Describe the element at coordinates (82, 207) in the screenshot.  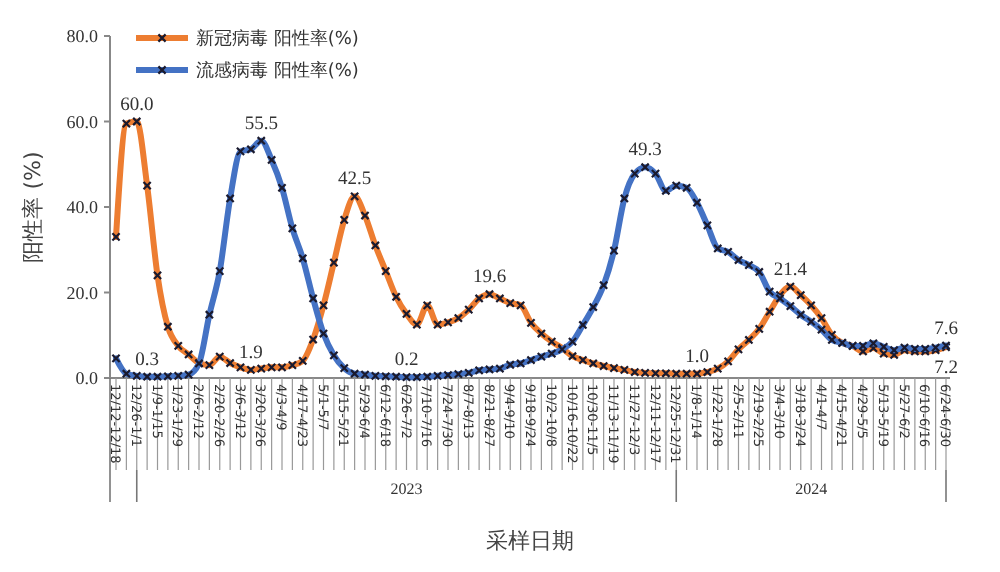
I see `y-tick-label: 40.0` at that location.